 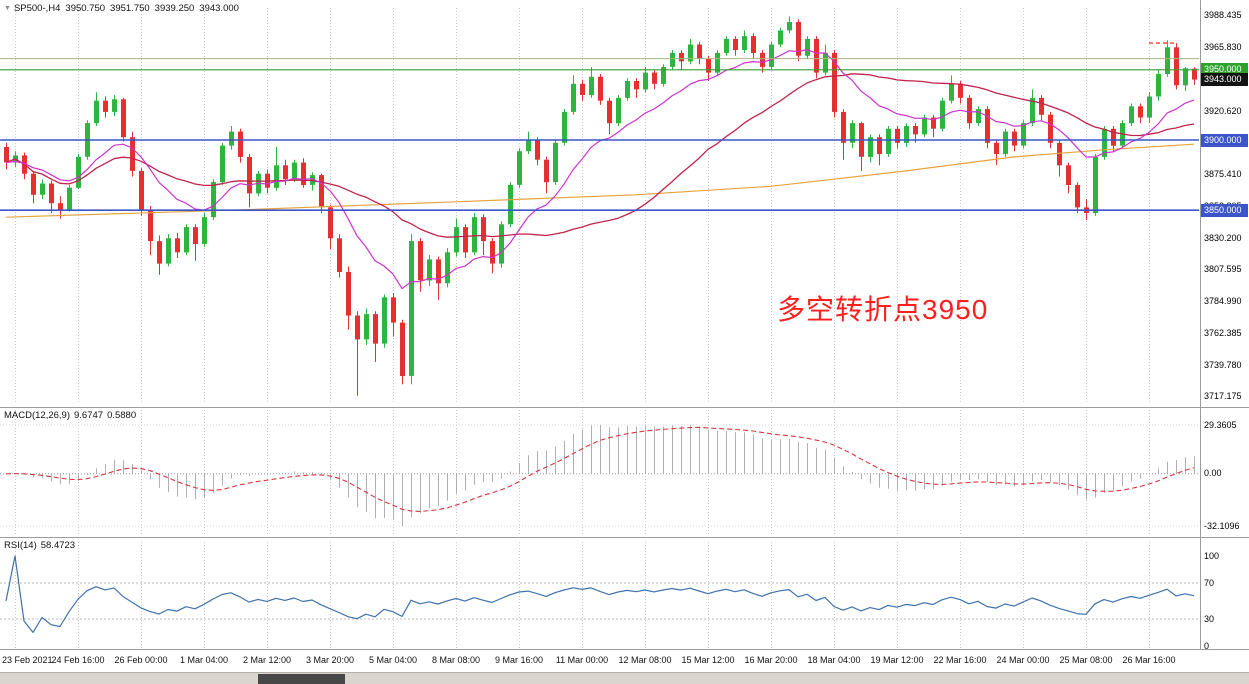 What do you see at coordinates (1223, 364) in the screenshot?
I see `axis-label: 3739.780` at bounding box center [1223, 364].